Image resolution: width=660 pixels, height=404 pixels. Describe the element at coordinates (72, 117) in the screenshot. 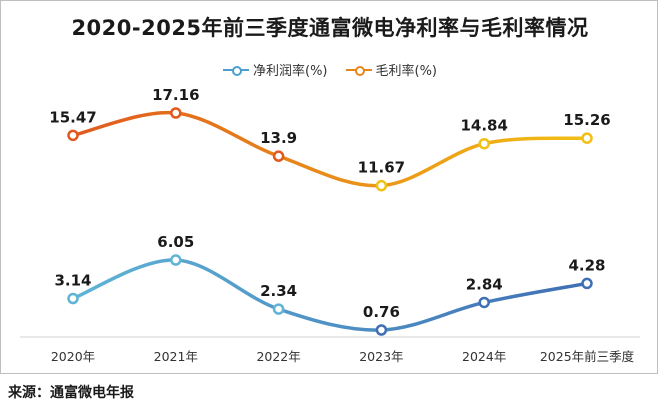

I see `data-label: 15.47` at that location.